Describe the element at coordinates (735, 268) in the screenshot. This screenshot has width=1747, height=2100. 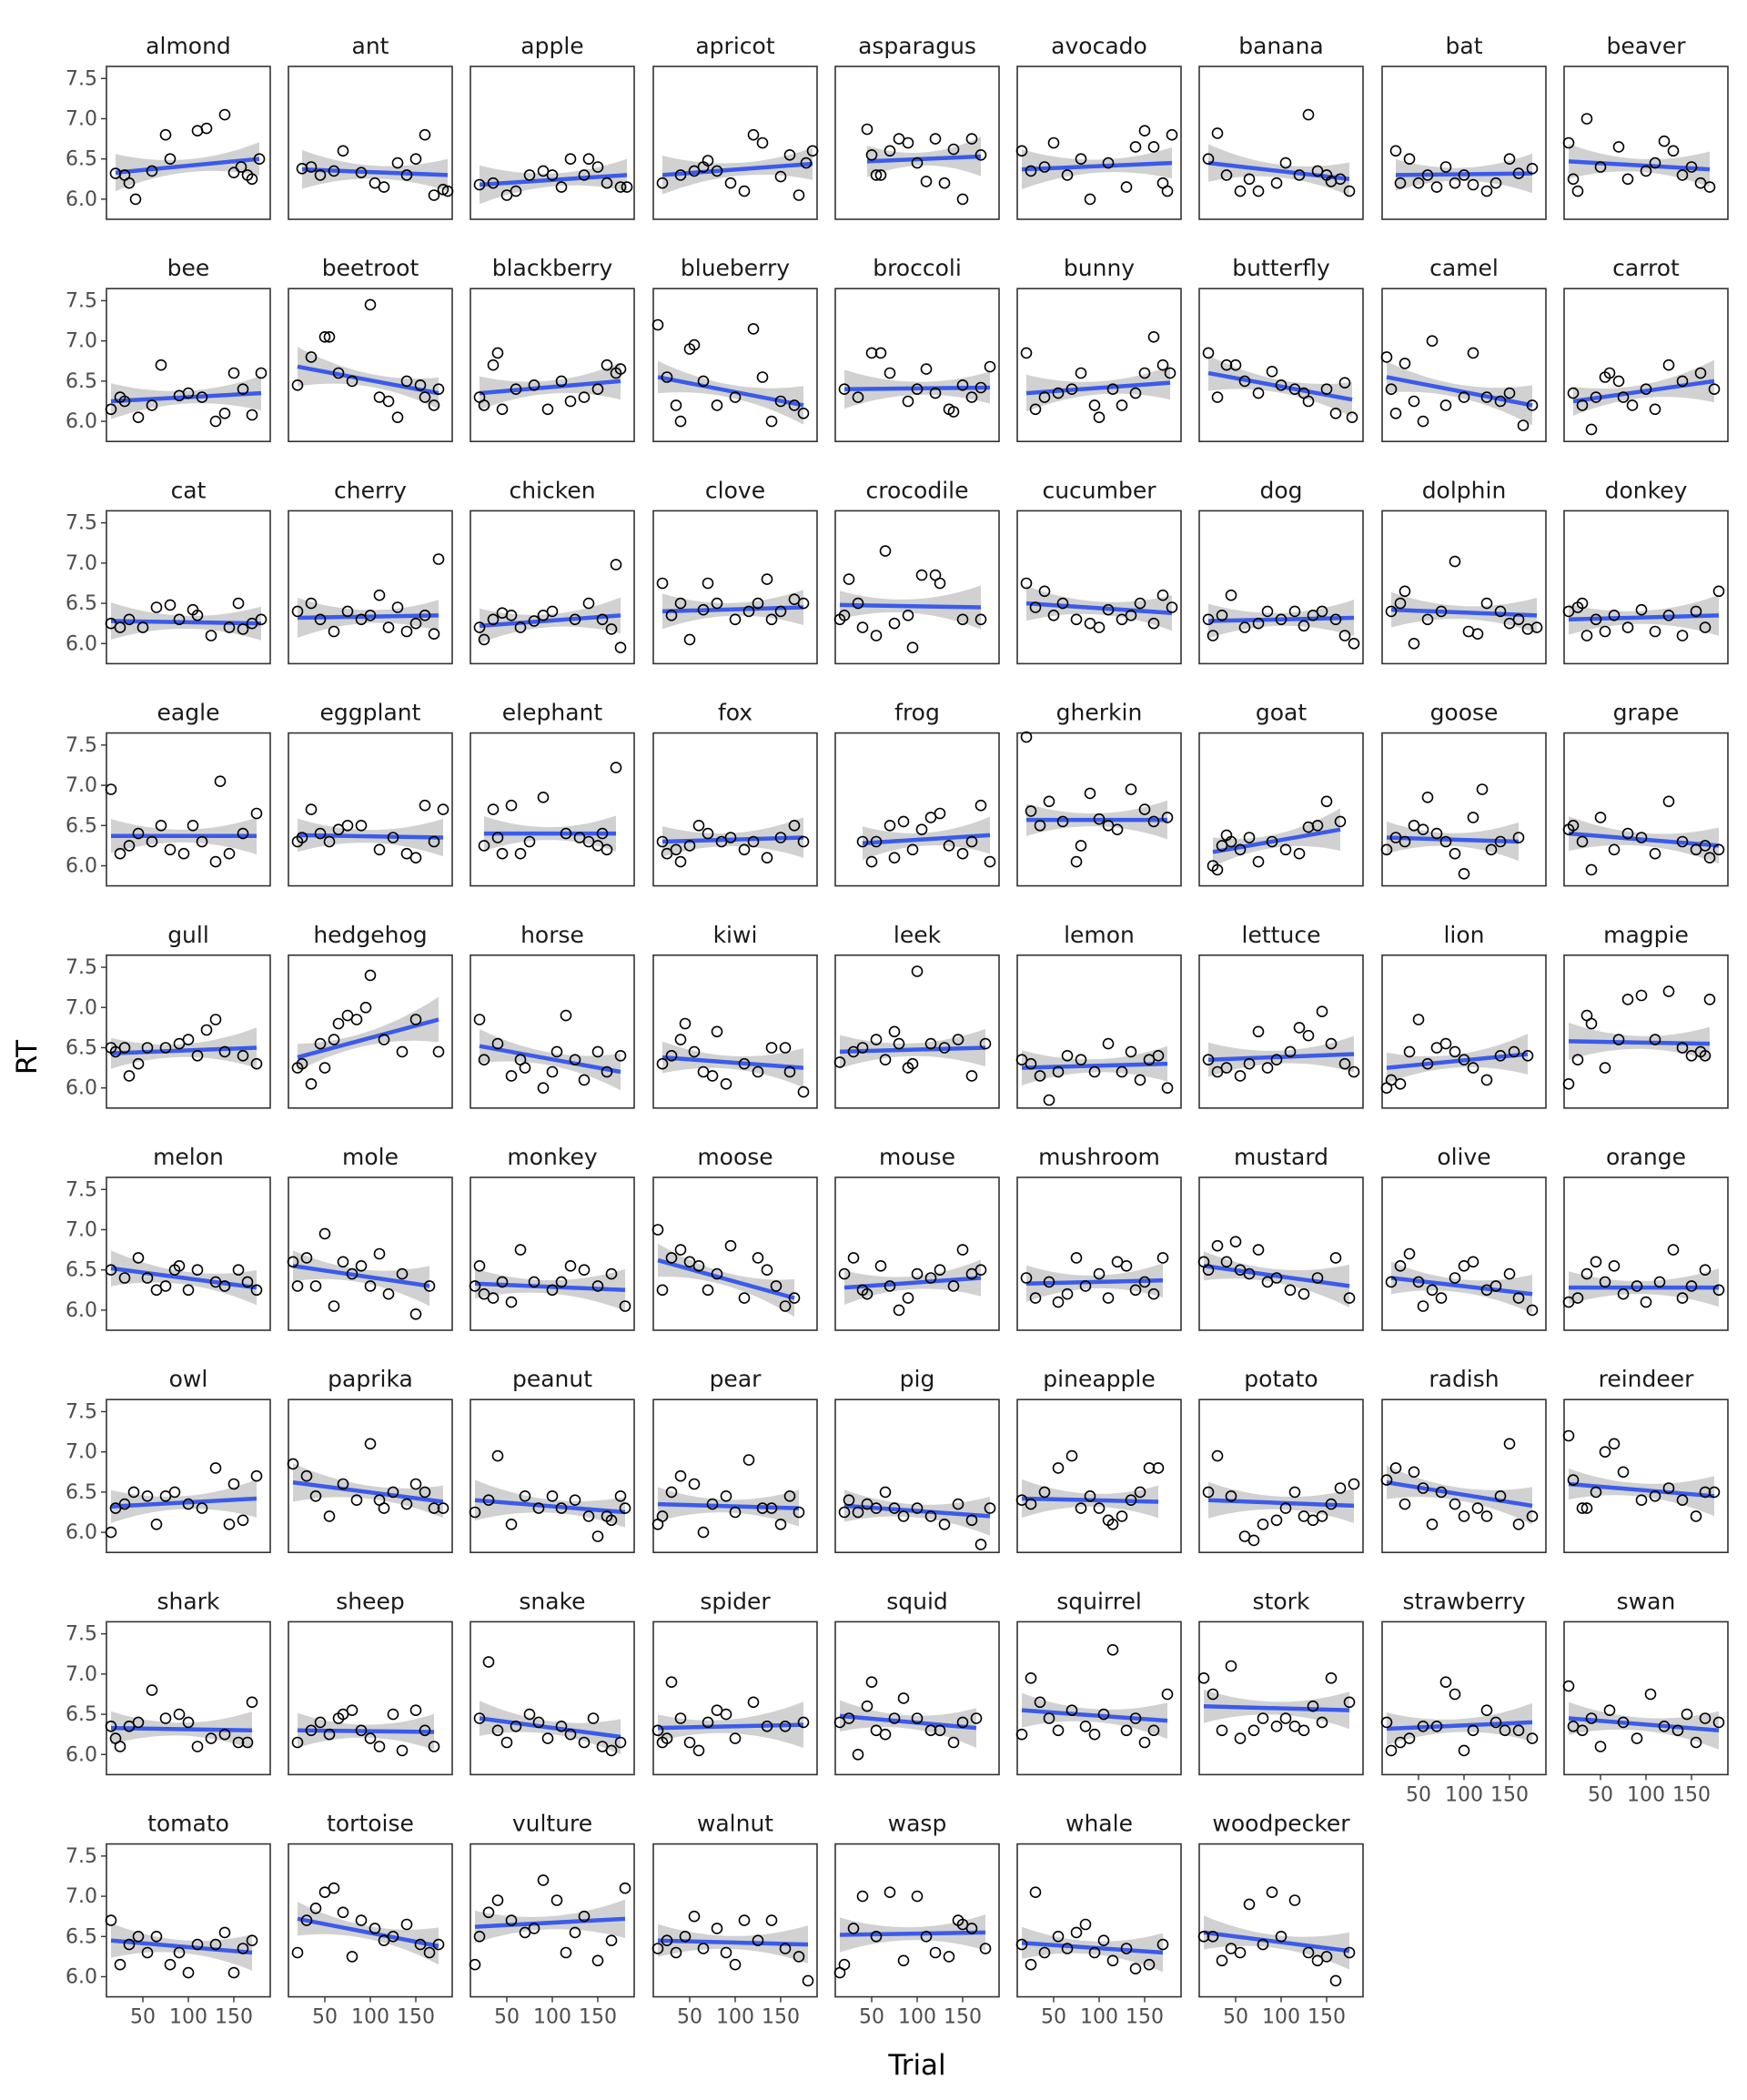
I see `facet-title: blueberry` at that location.